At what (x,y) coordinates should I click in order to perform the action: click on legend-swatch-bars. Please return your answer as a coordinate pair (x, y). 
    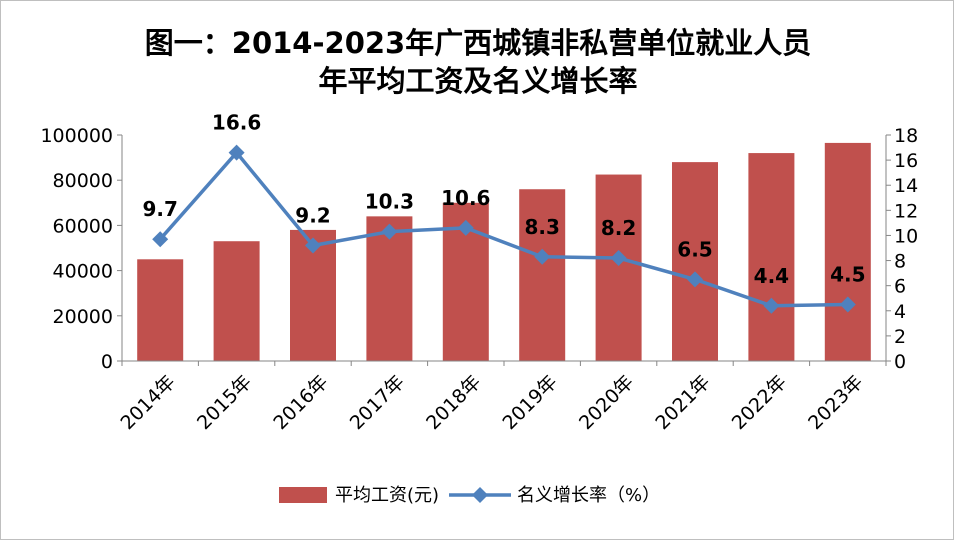
    Looking at the image, I should click on (303, 495).